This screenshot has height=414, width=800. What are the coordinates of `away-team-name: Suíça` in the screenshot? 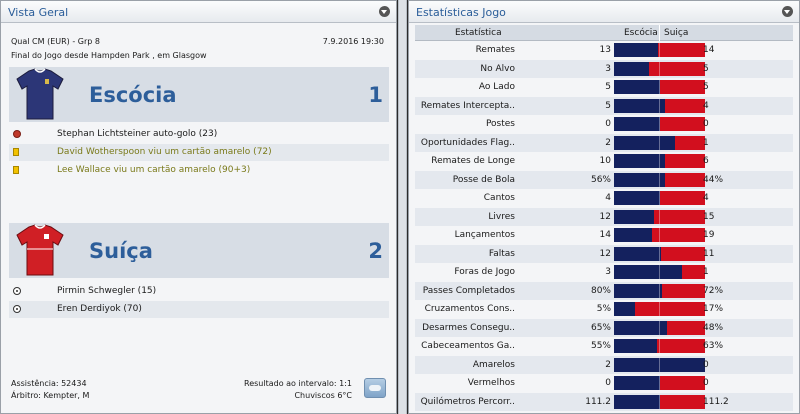 It's located at (121, 251).